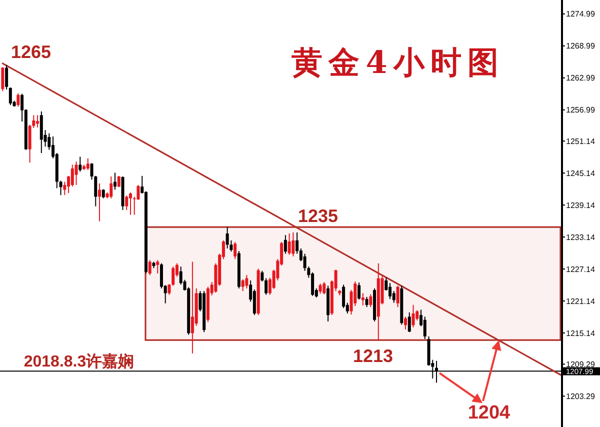 The height and width of the screenshot is (427, 600). I want to click on y-tick-label: 1274.99, so click(580, 14).